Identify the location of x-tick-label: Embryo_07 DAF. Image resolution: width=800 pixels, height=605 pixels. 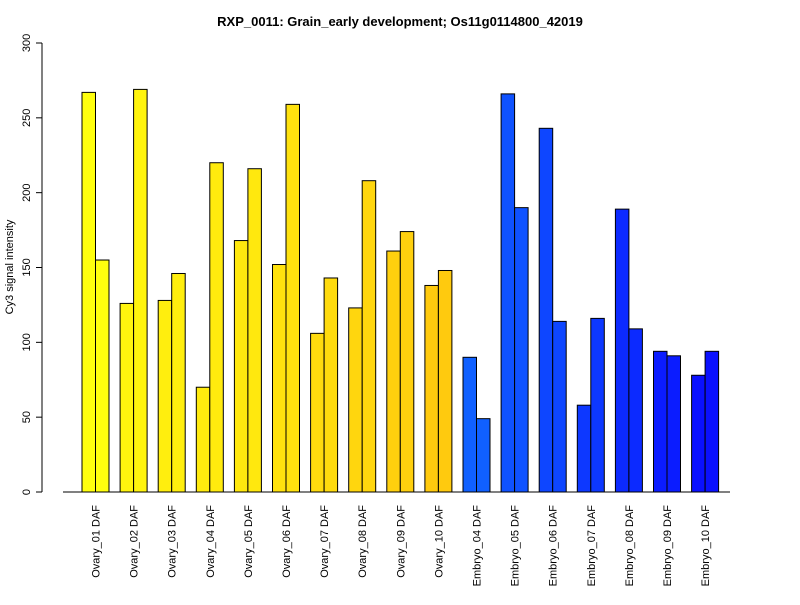
(592, 546).